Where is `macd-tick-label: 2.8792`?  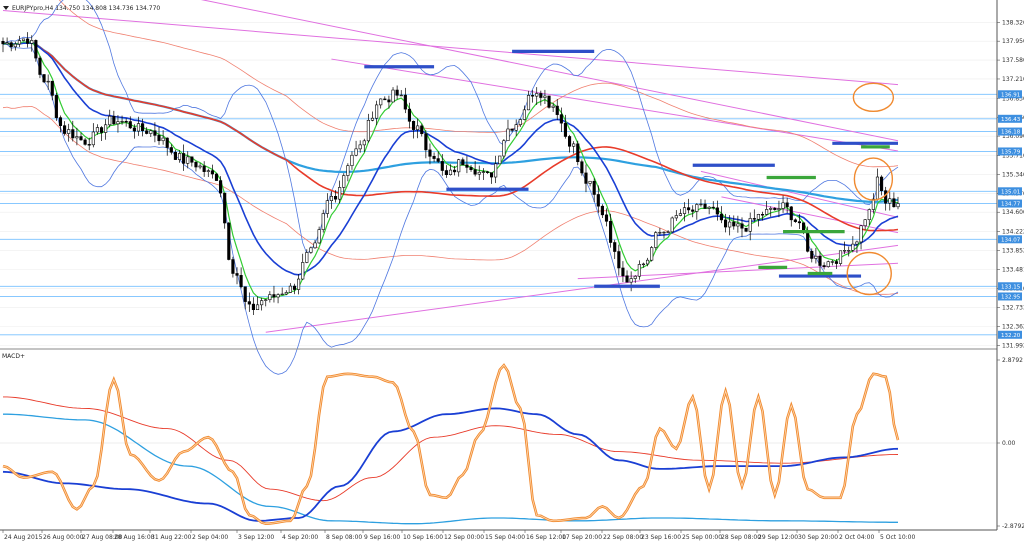 macd-tick-label: 2.8792 is located at coordinates (1012, 360).